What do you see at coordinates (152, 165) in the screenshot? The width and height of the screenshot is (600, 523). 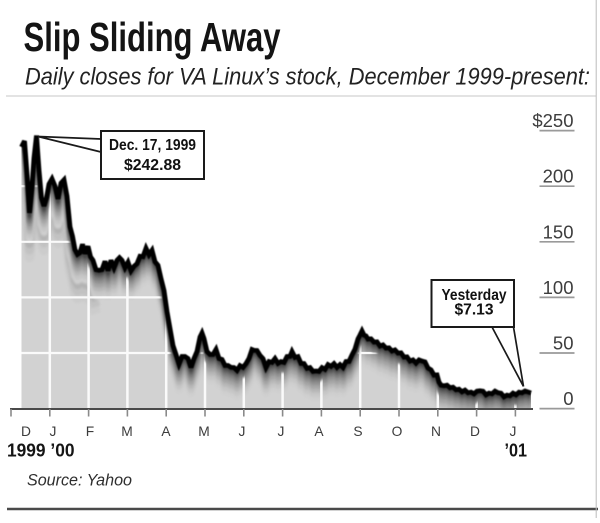 I see `svg-text: $242.88` at bounding box center [152, 165].